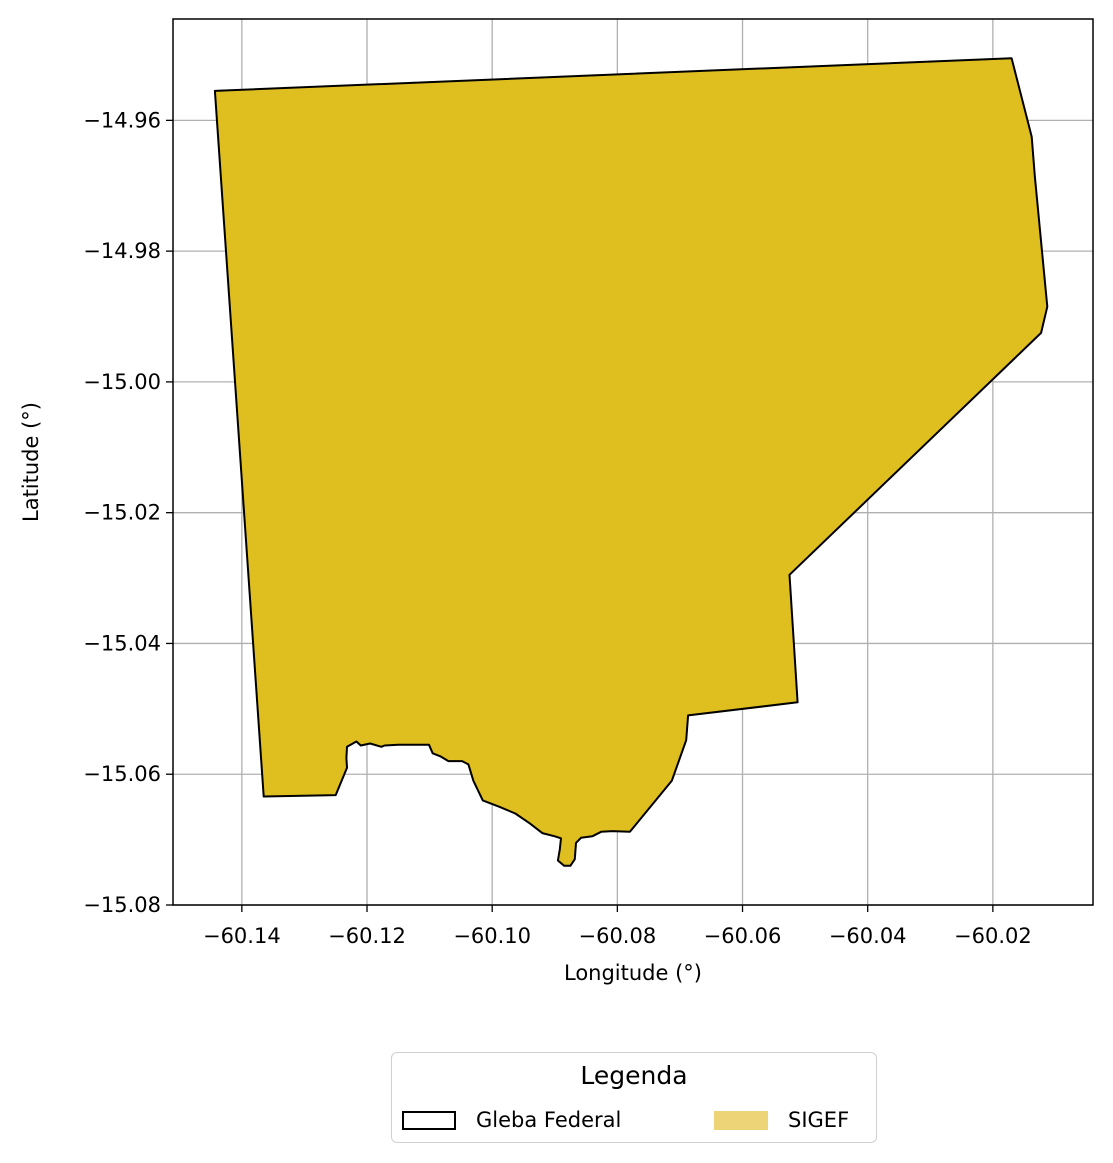  I want to click on x-tick-label: −60.12, so click(367, 936).